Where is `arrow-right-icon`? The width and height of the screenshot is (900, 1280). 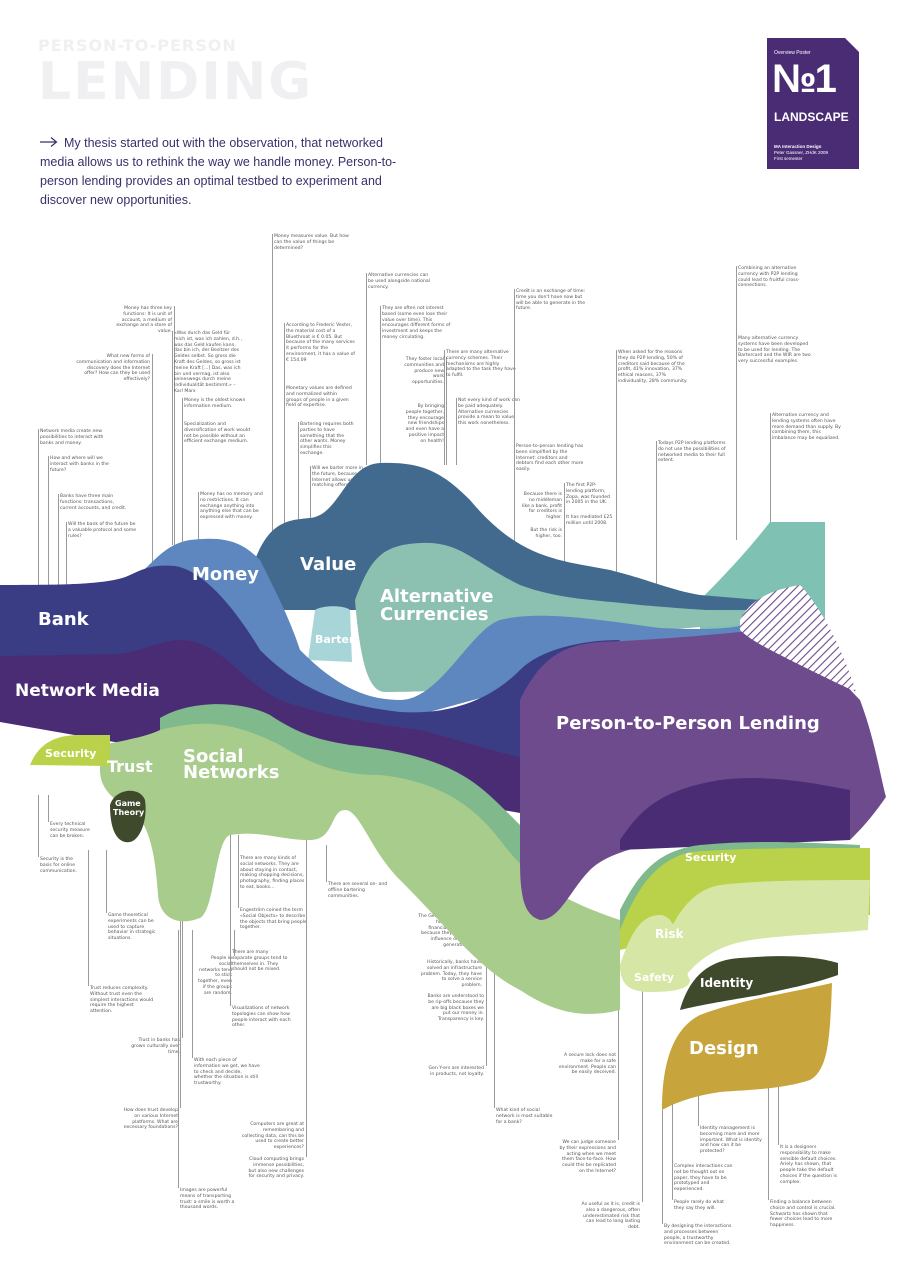
arrow-right-icon is located at coordinates (50, 143).